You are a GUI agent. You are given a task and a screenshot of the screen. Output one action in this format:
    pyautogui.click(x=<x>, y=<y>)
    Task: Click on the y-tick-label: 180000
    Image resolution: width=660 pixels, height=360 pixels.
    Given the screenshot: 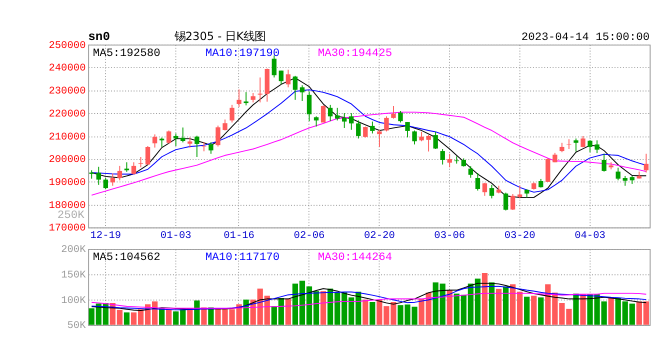 What is the action you would take?
    pyautogui.click(x=67, y=206)
    